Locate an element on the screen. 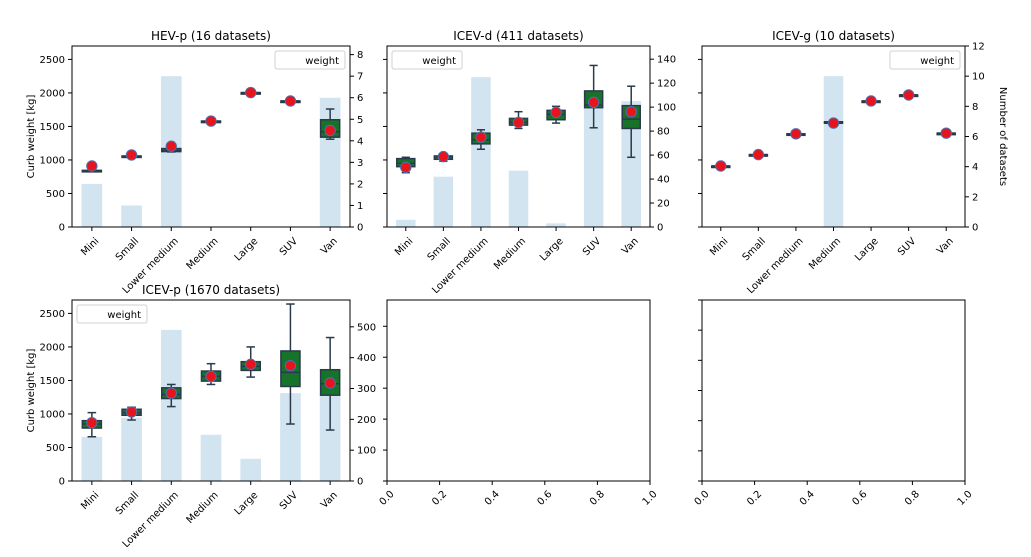 This screenshot has width=1031, height=557. y2-tick-label: 5 is located at coordinates (360, 120).